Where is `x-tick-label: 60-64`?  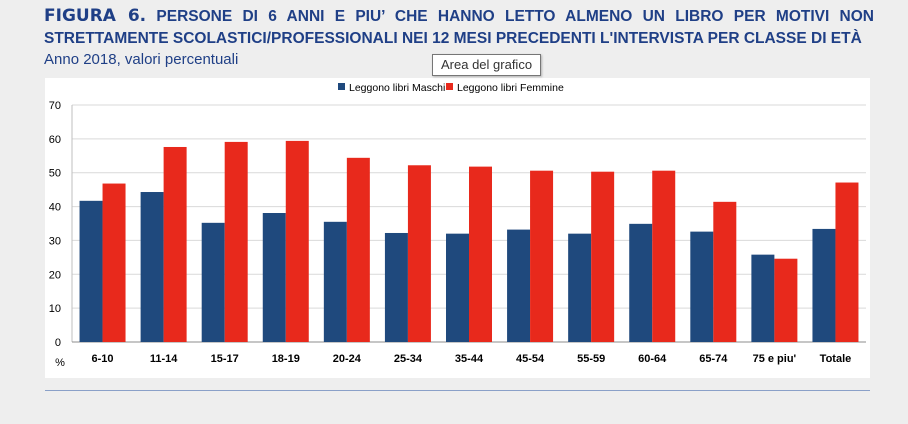
x-tick-label: 60-64 is located at coordinates (652, 359).